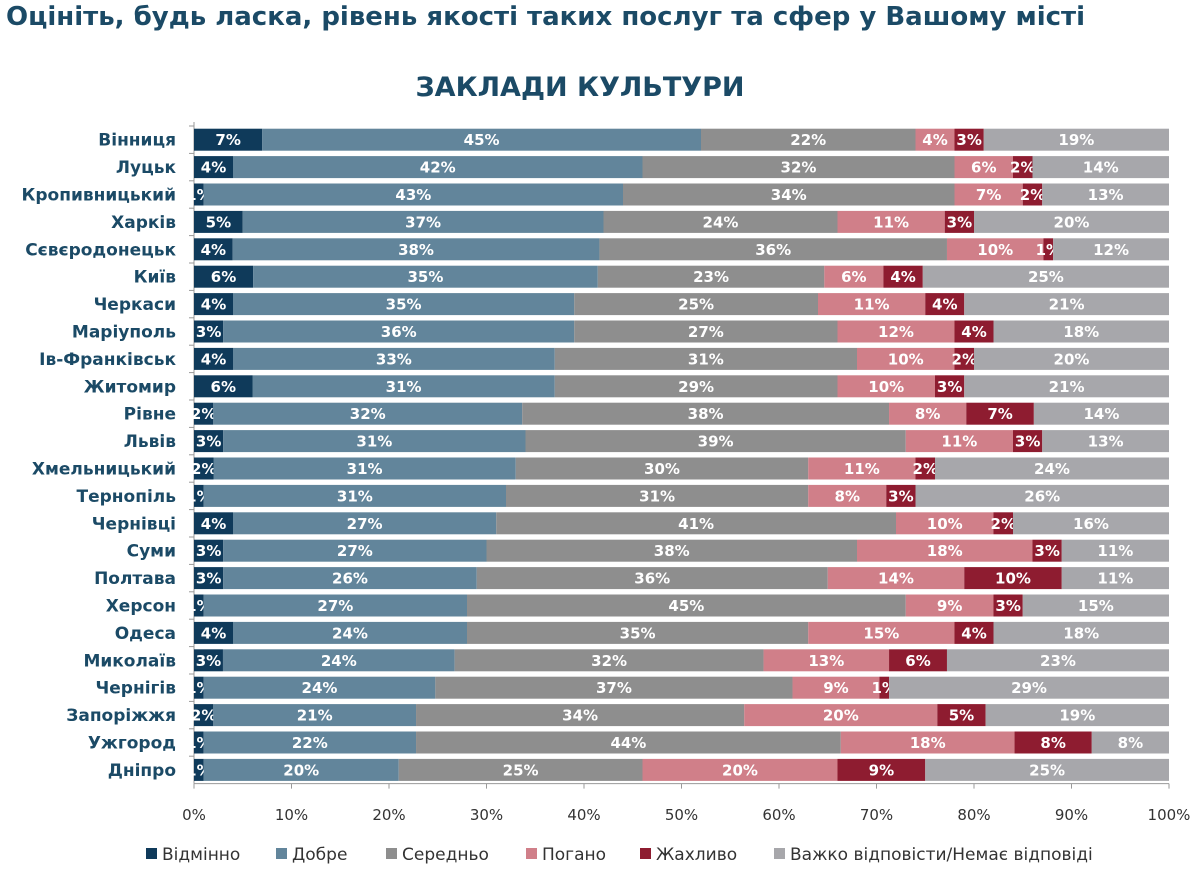  I want to click on legend-label: Середньо, so click(445, 855).